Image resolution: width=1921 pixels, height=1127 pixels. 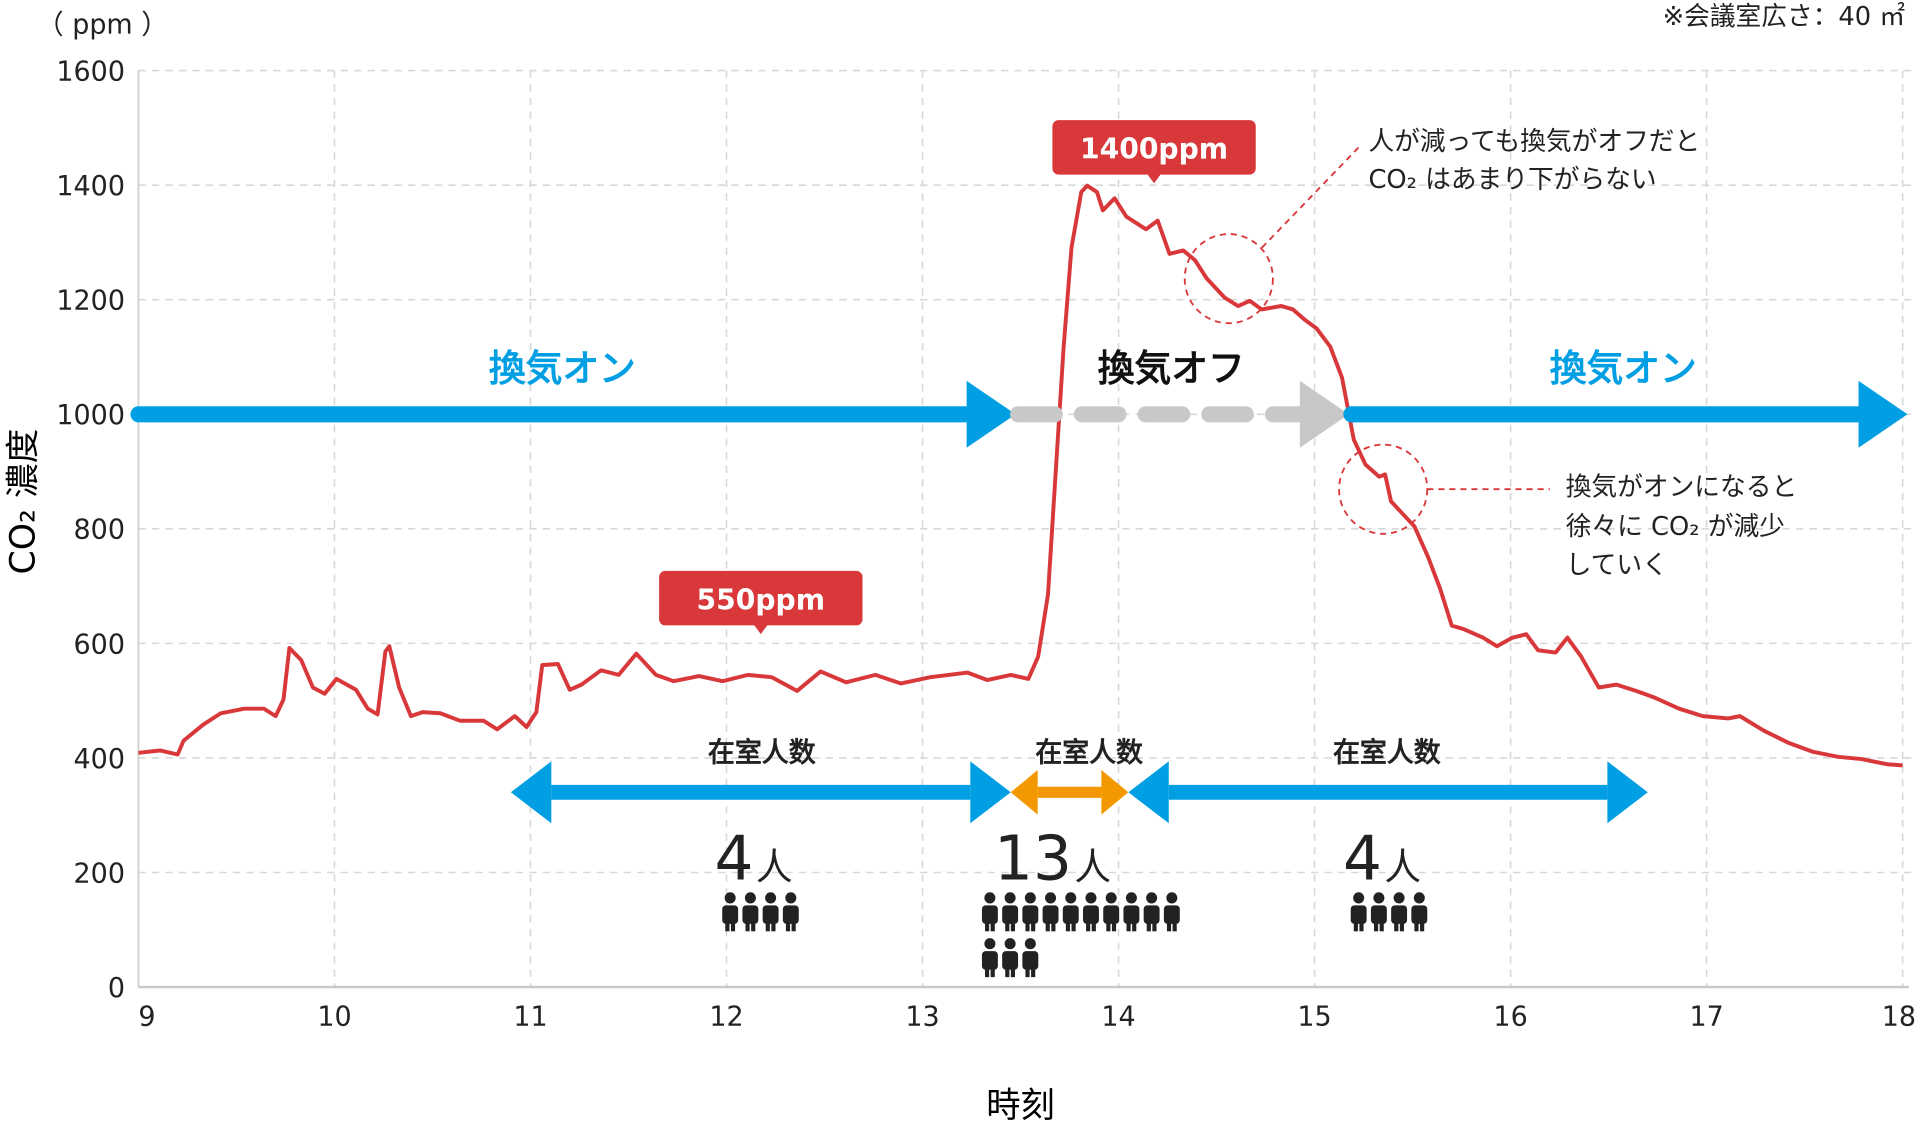 I want to click on x-tick-label: 17, so click(x=1706, y=1016).